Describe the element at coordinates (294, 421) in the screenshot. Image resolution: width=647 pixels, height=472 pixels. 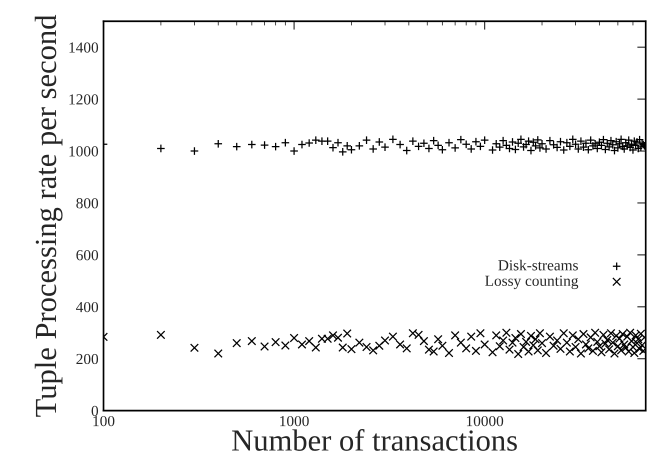
I see `x-tick-label: 1000` at that location.